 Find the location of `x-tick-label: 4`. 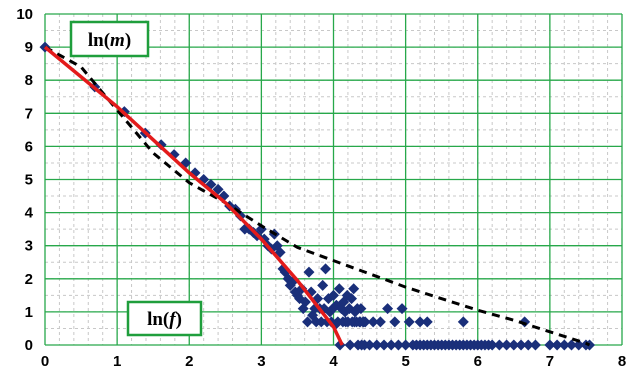

x-tick-label: 4 is located at coordinates (333, 361).